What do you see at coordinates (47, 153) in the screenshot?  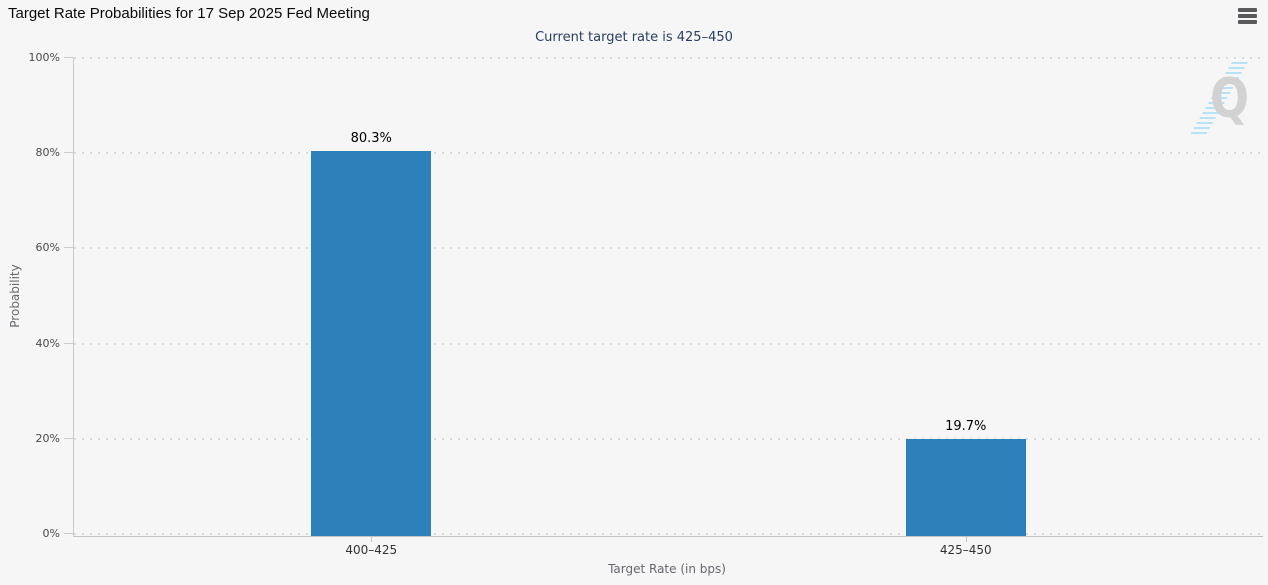 I see `y-tick-label: 80%` at bounding box center [47, 153].